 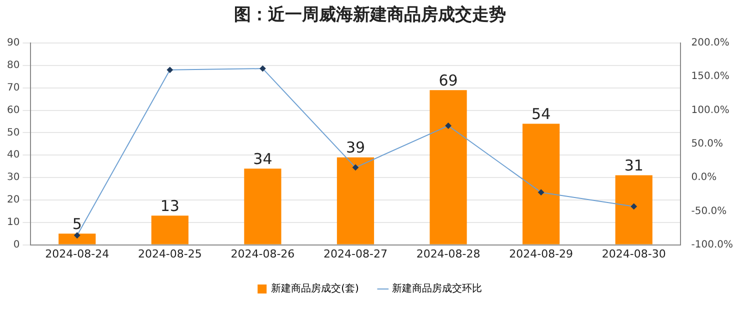 I want to click on x-tick-label: 2024-08-24, so click(x=77, y=253).